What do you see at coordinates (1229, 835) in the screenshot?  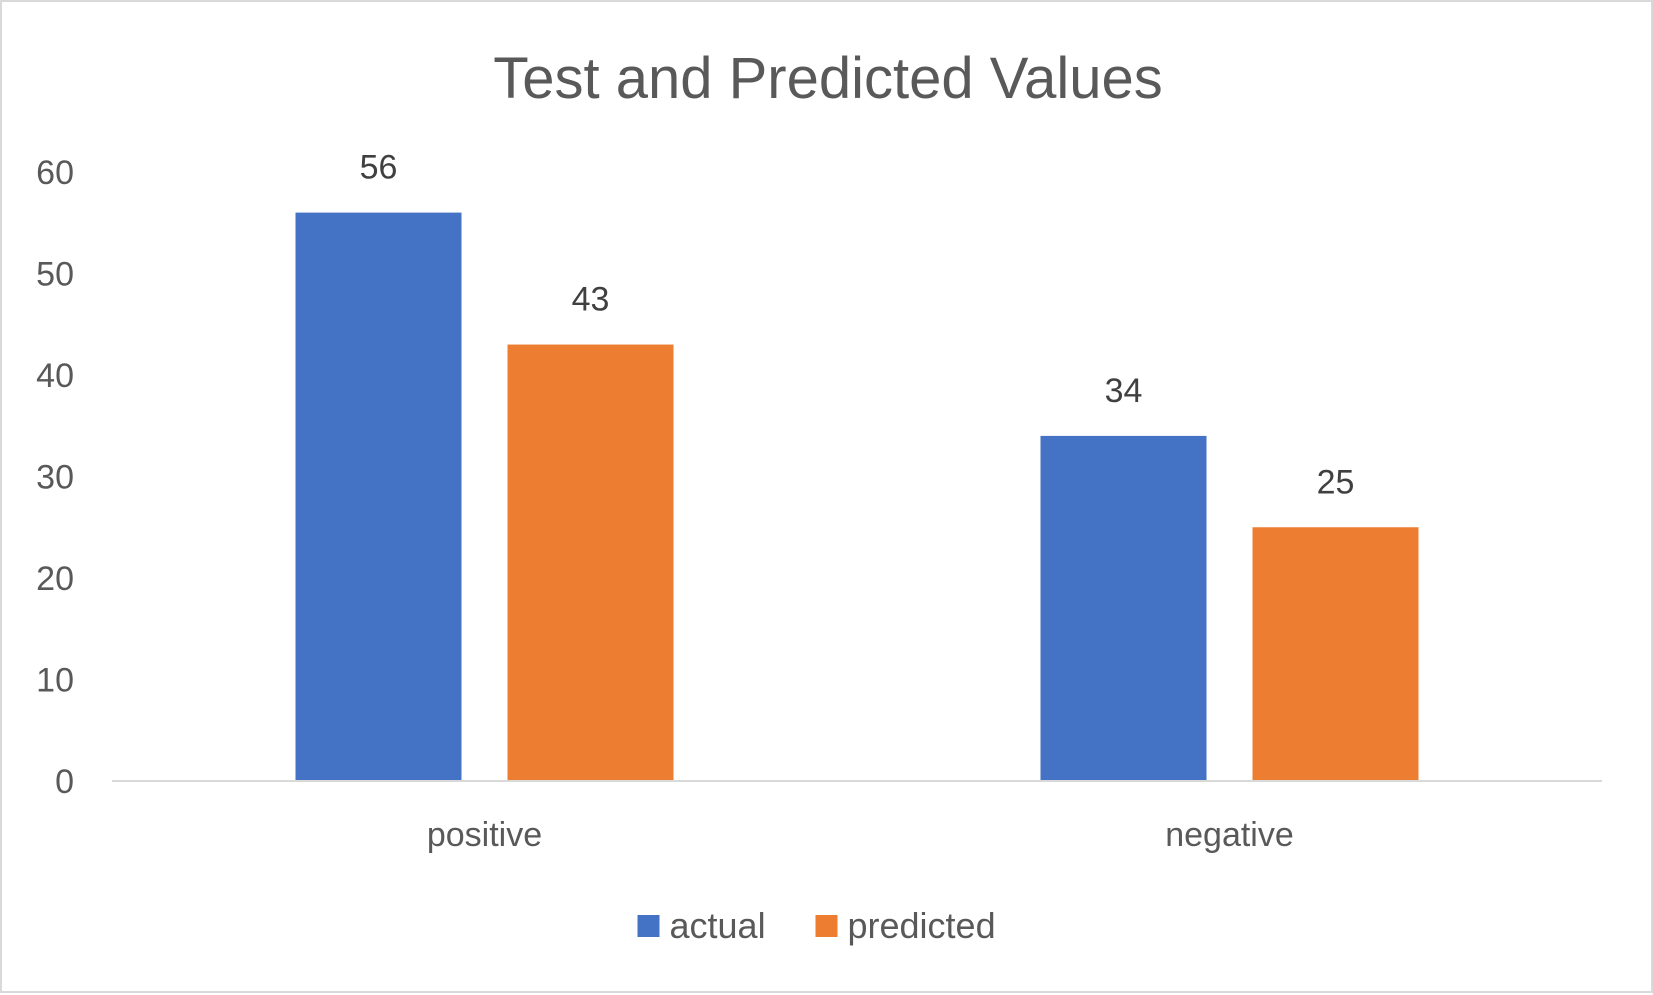 I see `x-category-label: negative` at bounding box center [1229, 835].